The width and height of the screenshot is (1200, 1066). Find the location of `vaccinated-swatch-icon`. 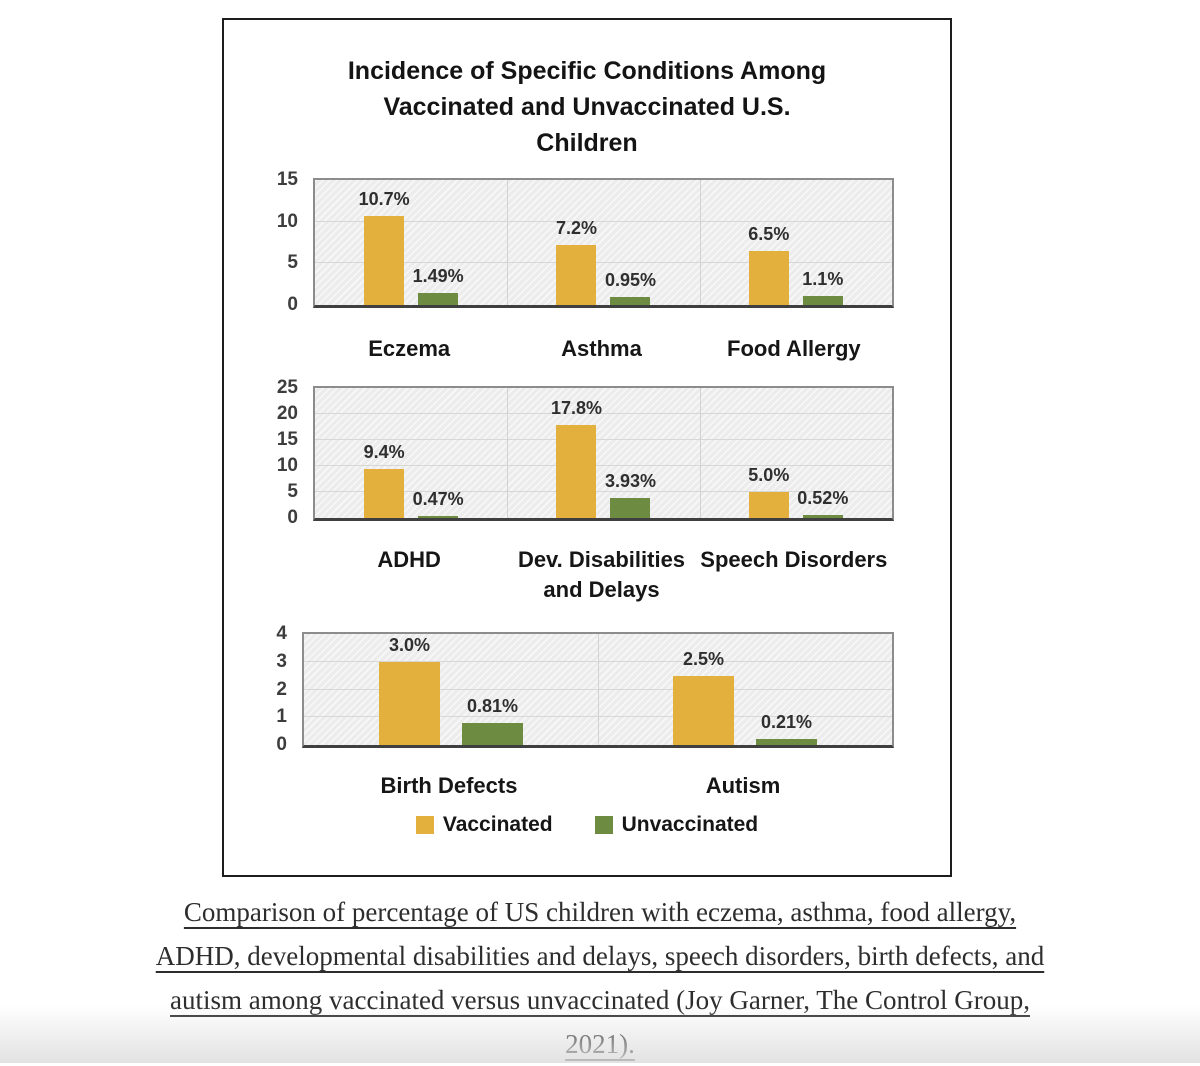

vaccinated-swatch-icon is located at coordinates (424, 825).